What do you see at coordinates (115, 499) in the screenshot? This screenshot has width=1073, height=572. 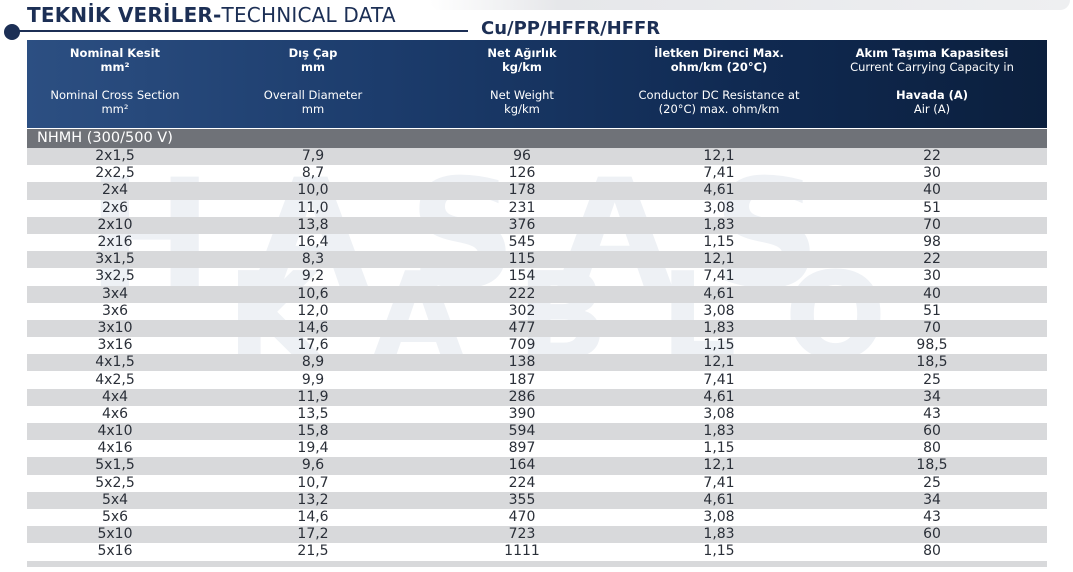 I see `cell-section: 5x4` at bounding box center [115, 499].